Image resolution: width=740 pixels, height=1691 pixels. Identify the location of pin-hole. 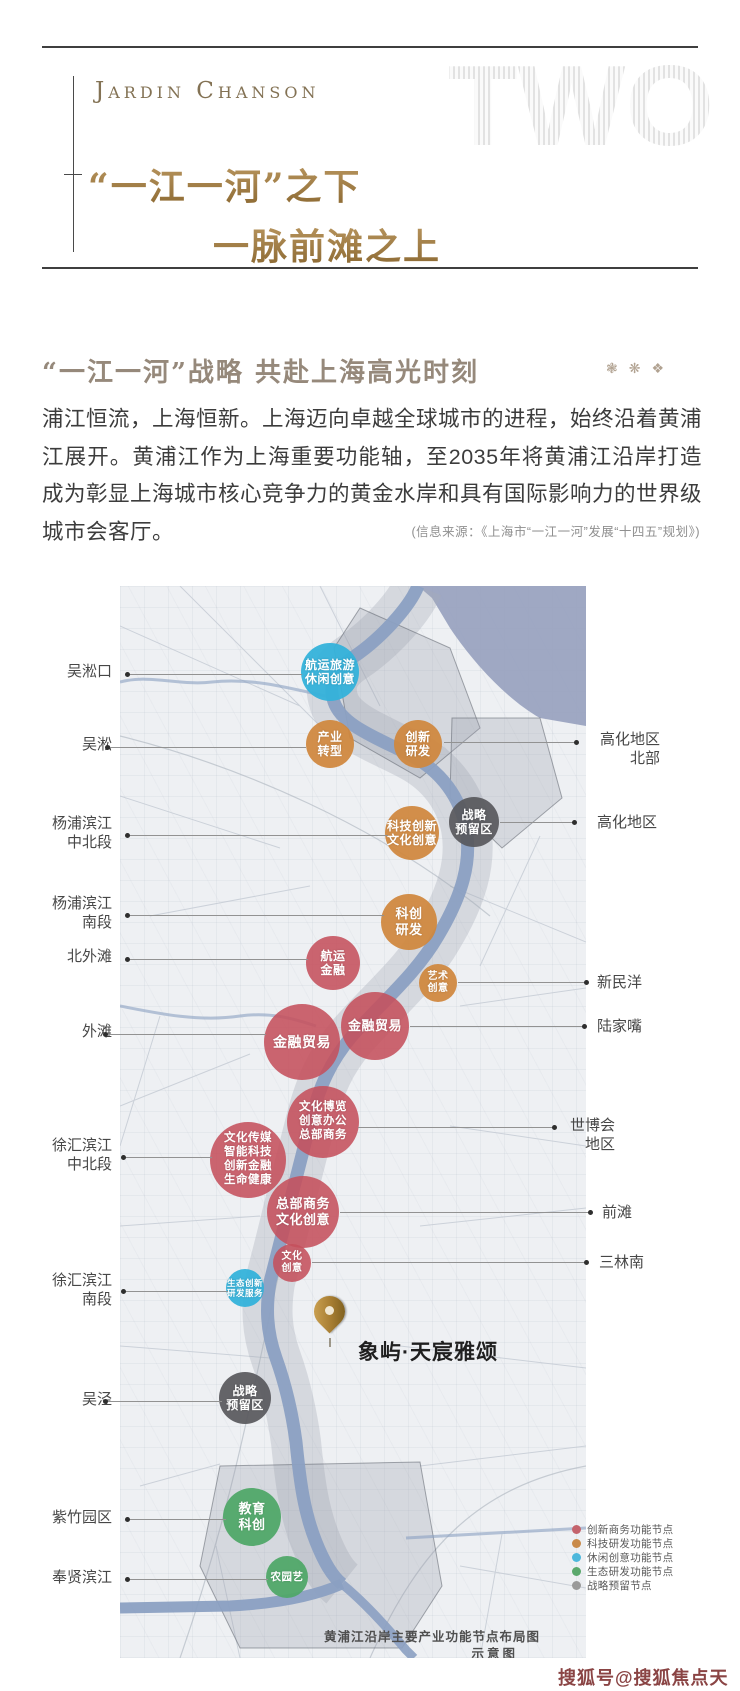
(329, 1310).